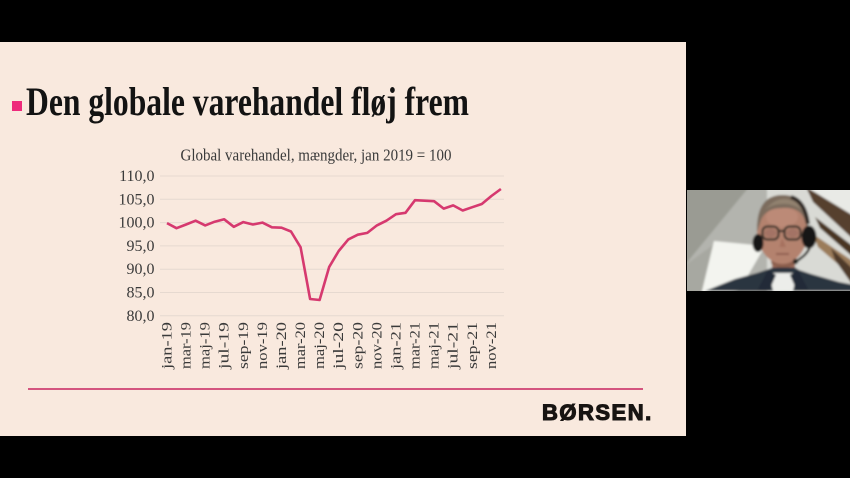  I want to click on svg-text: maj-19, so click(206, 345).